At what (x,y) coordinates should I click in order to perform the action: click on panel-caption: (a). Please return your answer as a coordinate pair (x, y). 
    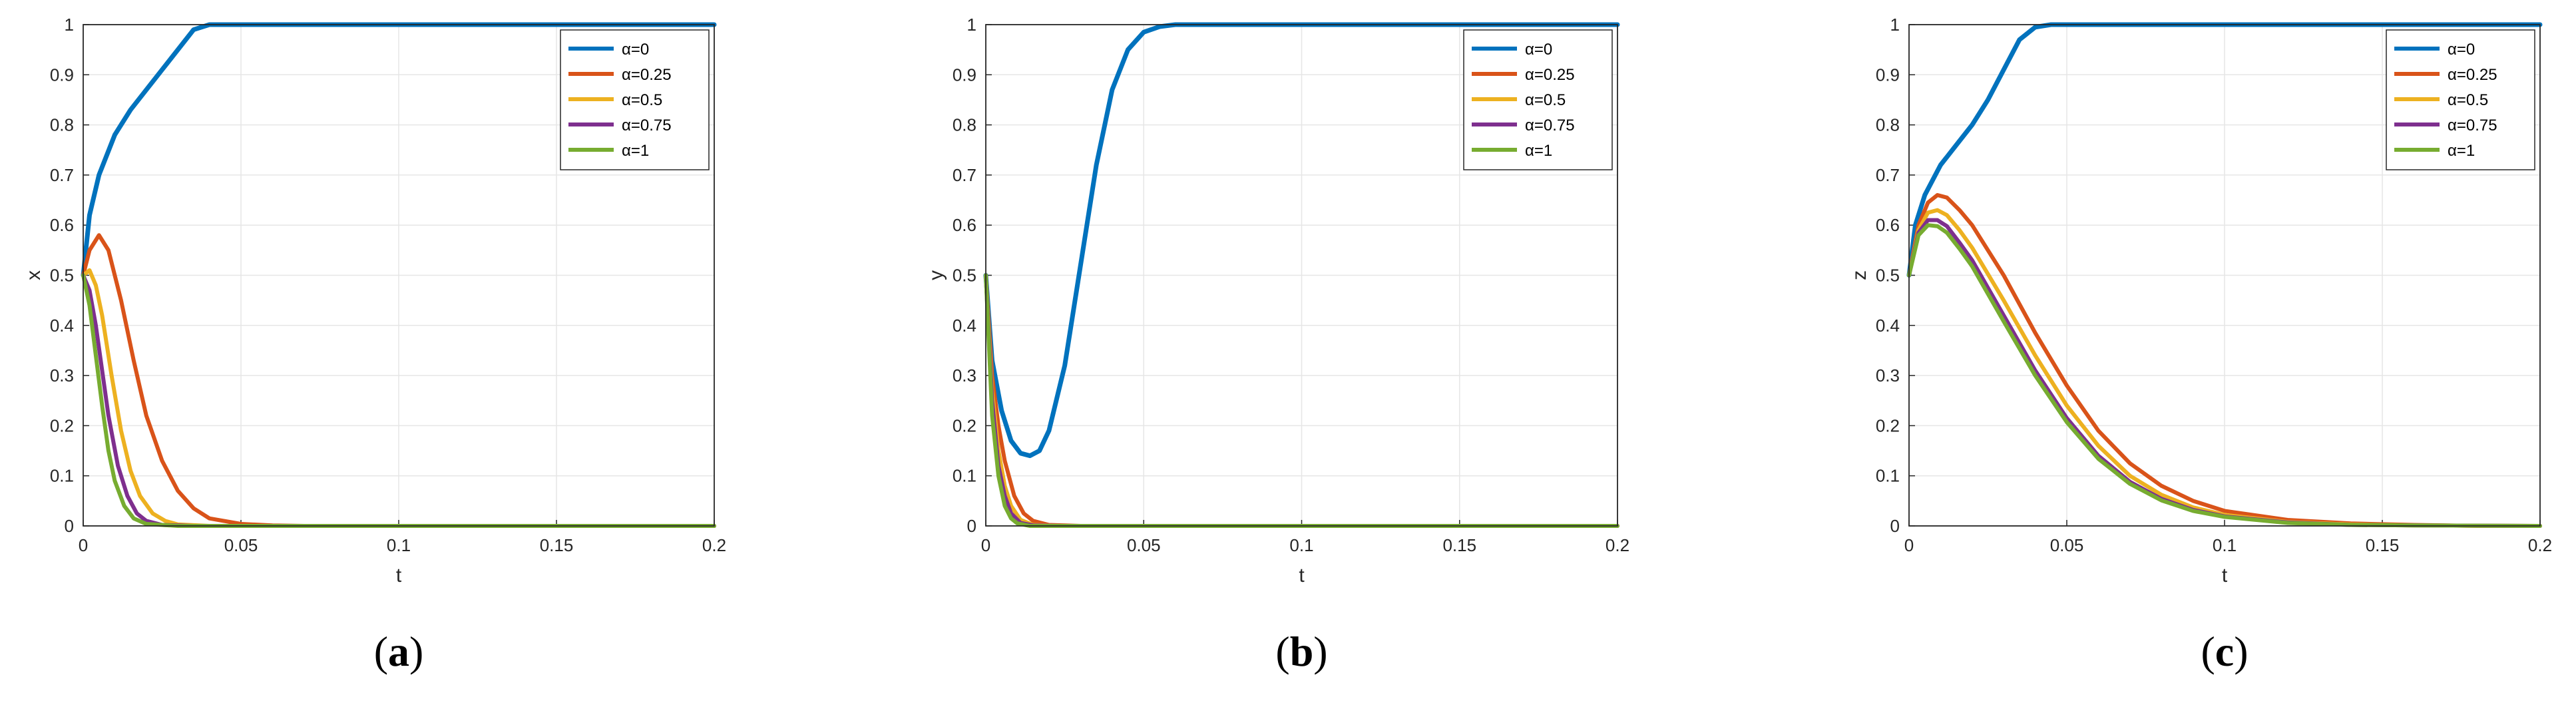
    Looking at the image, I should click on (399, 651).